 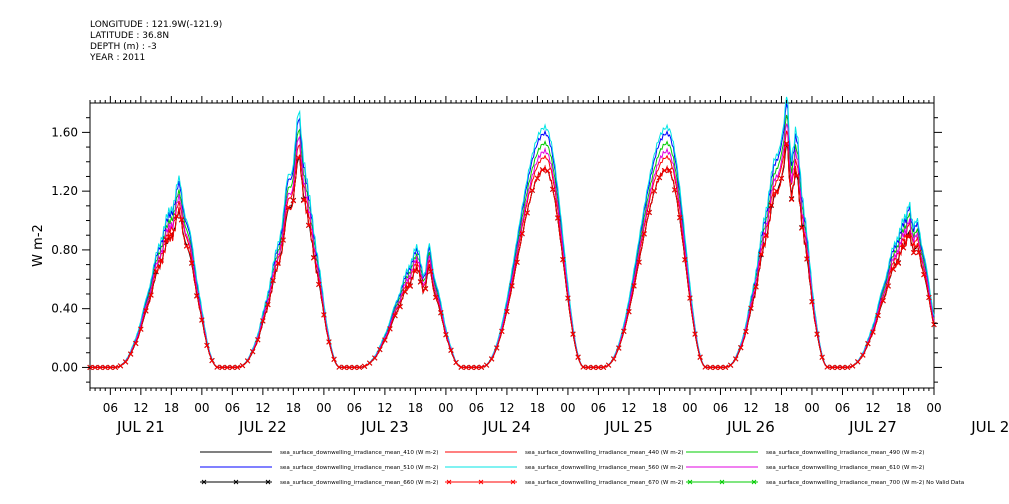 I want to click on x-tick-label: 12, so click(x=506, y=408).